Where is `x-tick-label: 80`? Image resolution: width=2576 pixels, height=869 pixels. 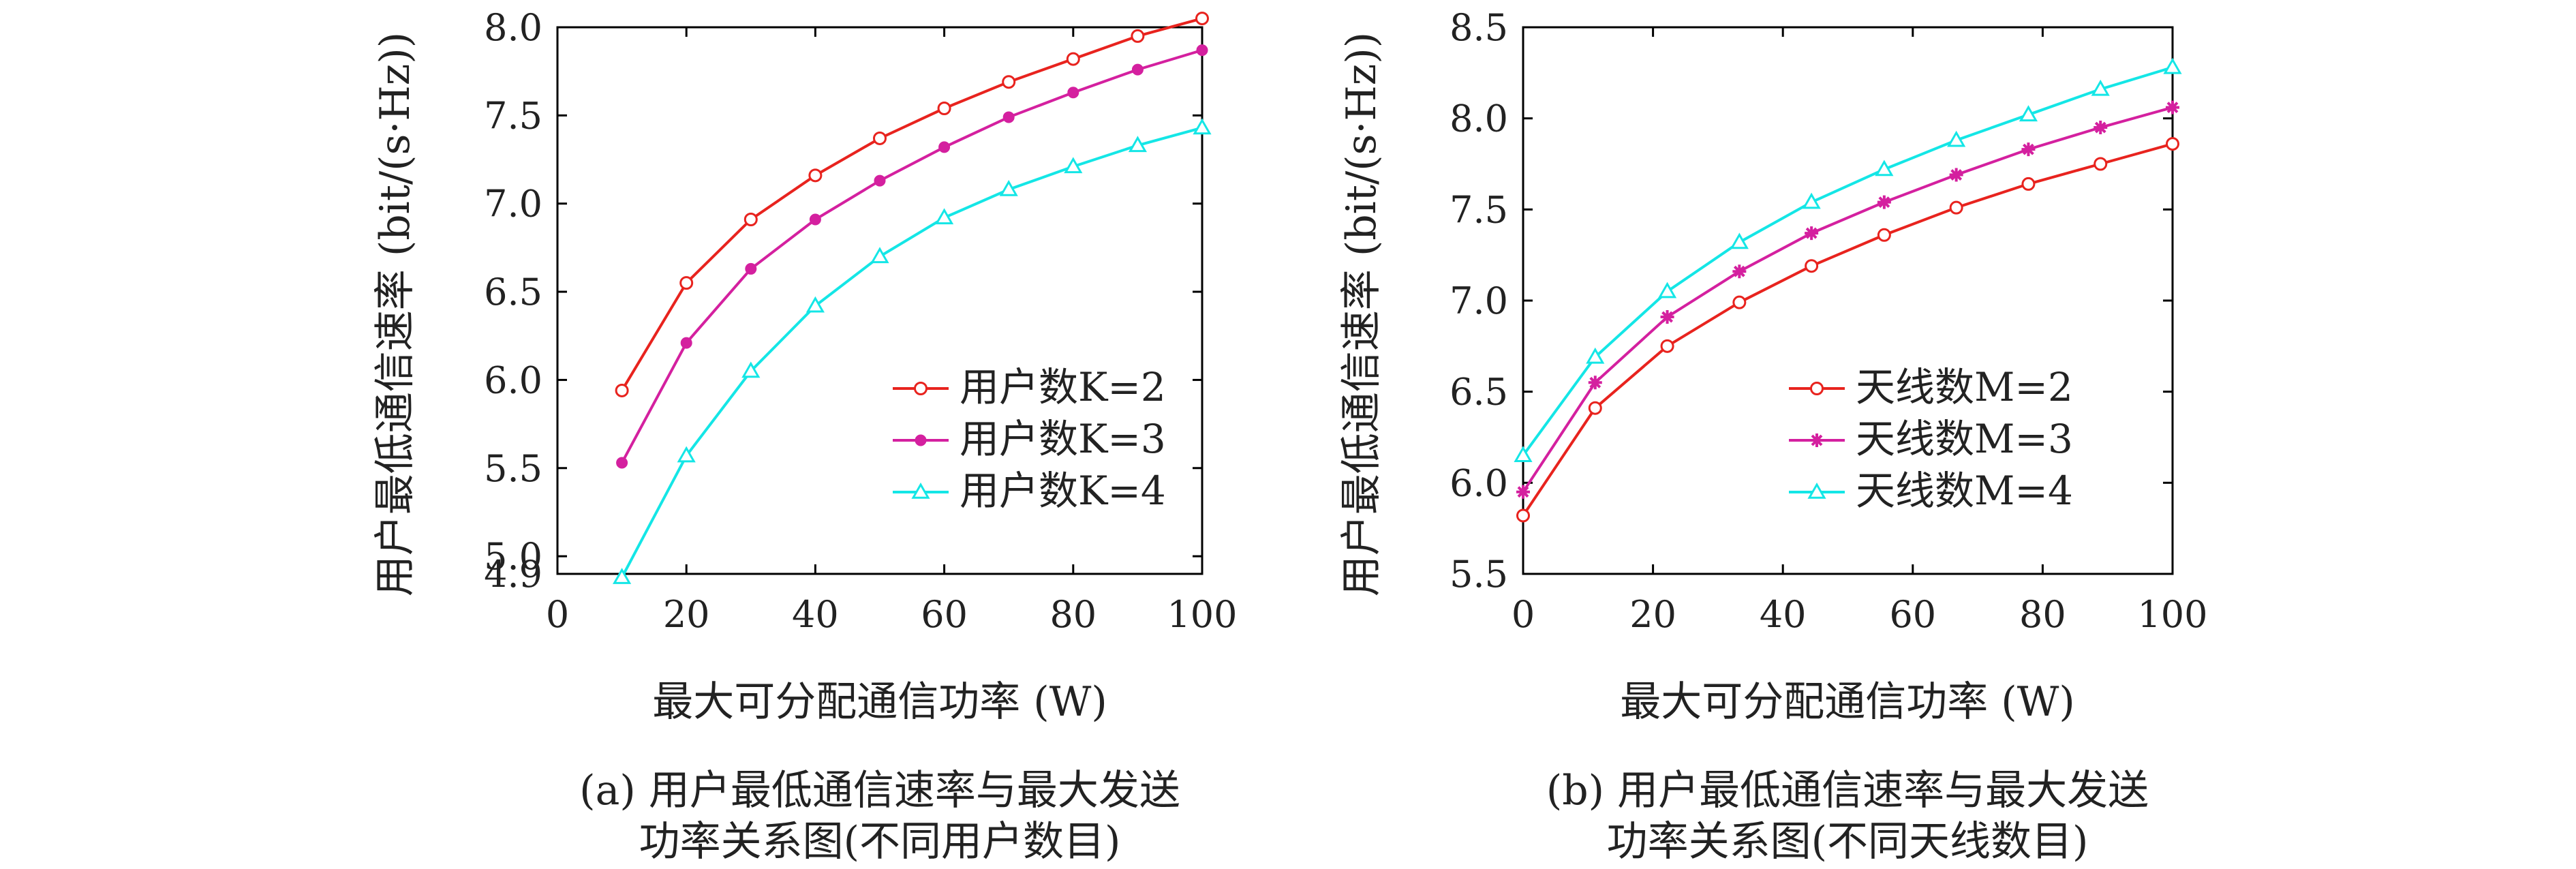 x-tick-label: 80 is located at coordinates (1073, 614).